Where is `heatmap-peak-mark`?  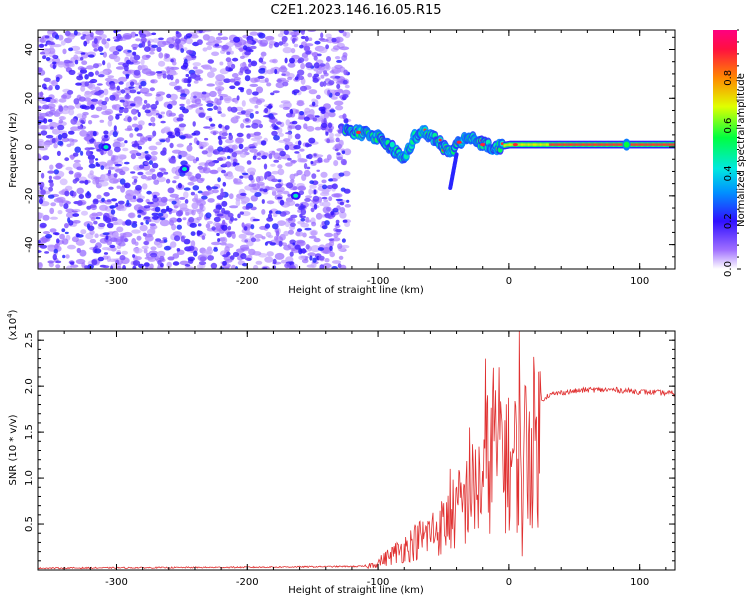
heatmap-peak-mark is located at coordinates (515, 145).